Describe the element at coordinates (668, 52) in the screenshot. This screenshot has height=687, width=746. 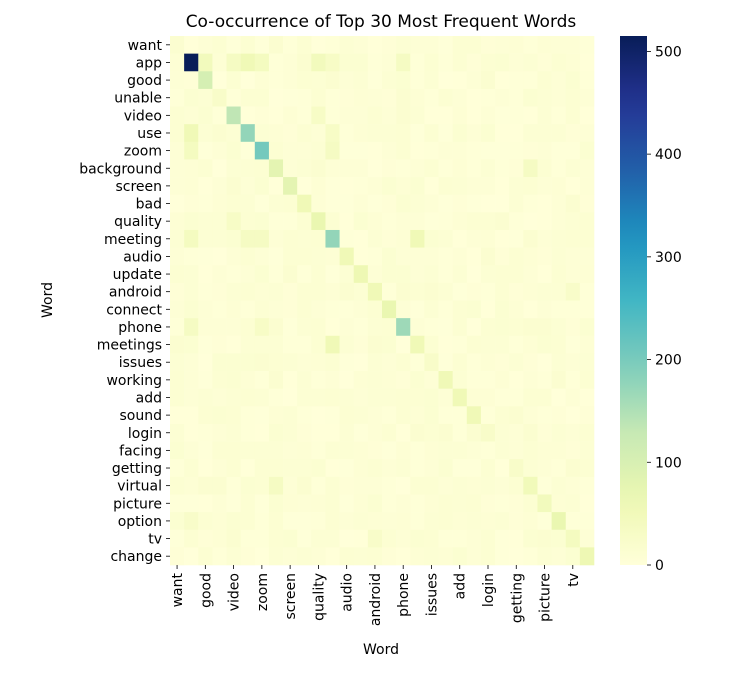
I see `colorbar-tick-label: 500` at that location.